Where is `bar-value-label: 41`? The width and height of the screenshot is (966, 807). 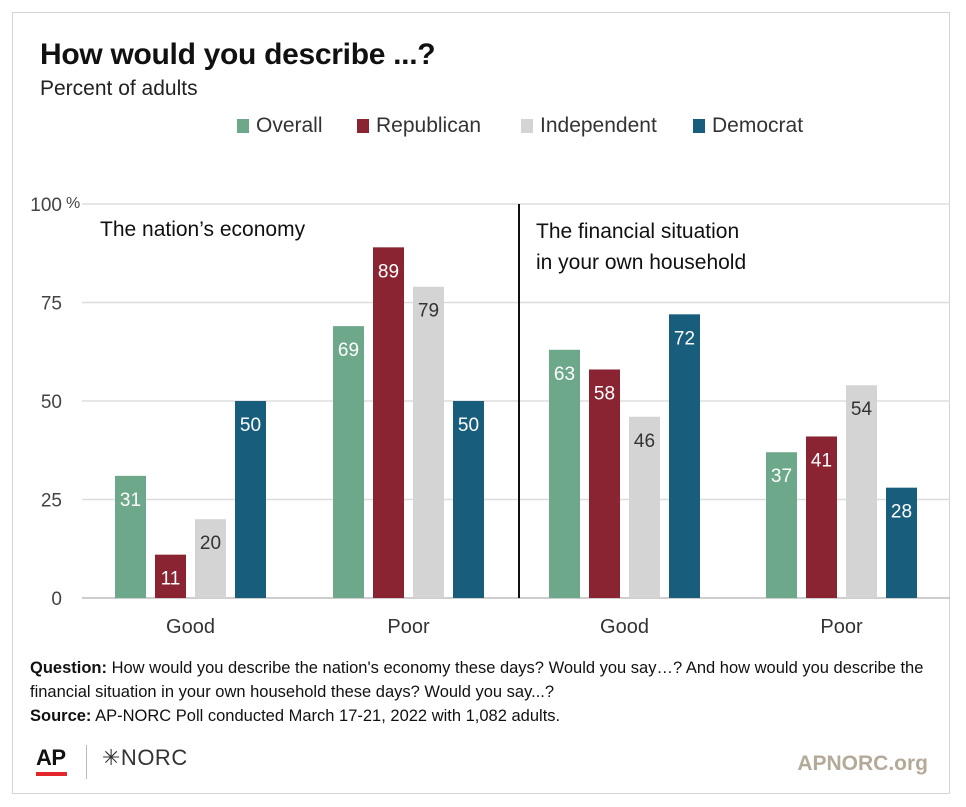 bar-value-label: 41 is located at coordinates (821, 460).